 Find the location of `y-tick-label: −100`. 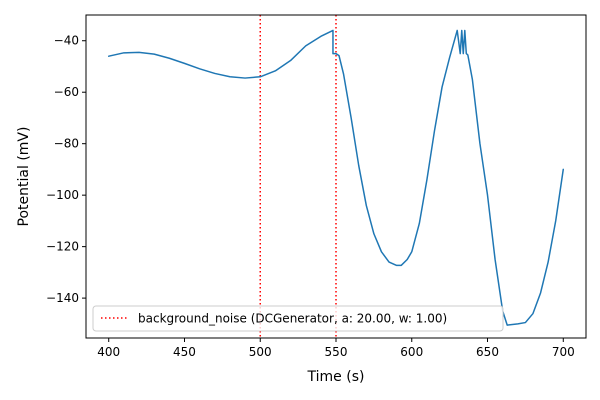

y-tick-label: −100 is located at coordinates (62, 195).